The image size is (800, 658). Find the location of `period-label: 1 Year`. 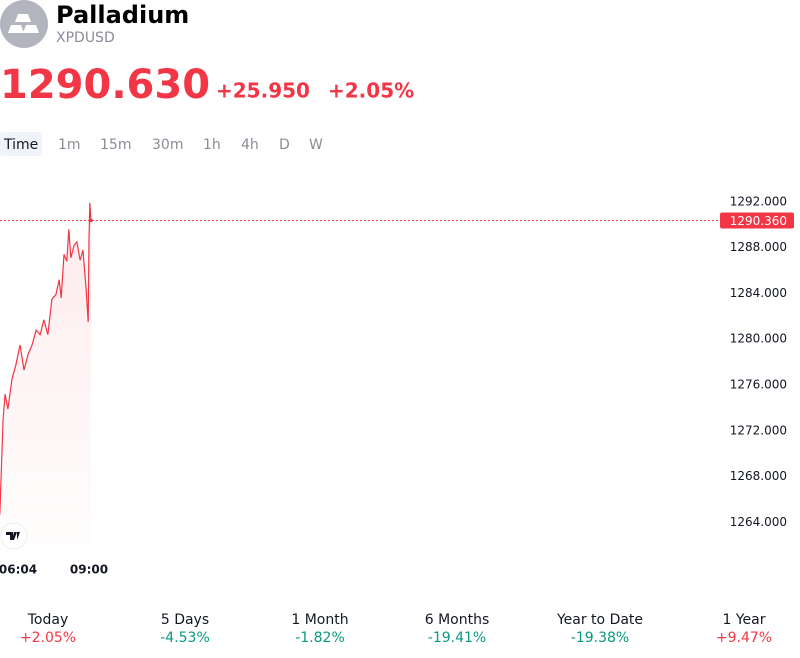

period-label: 1 Year is located at coordinates (744, 620).